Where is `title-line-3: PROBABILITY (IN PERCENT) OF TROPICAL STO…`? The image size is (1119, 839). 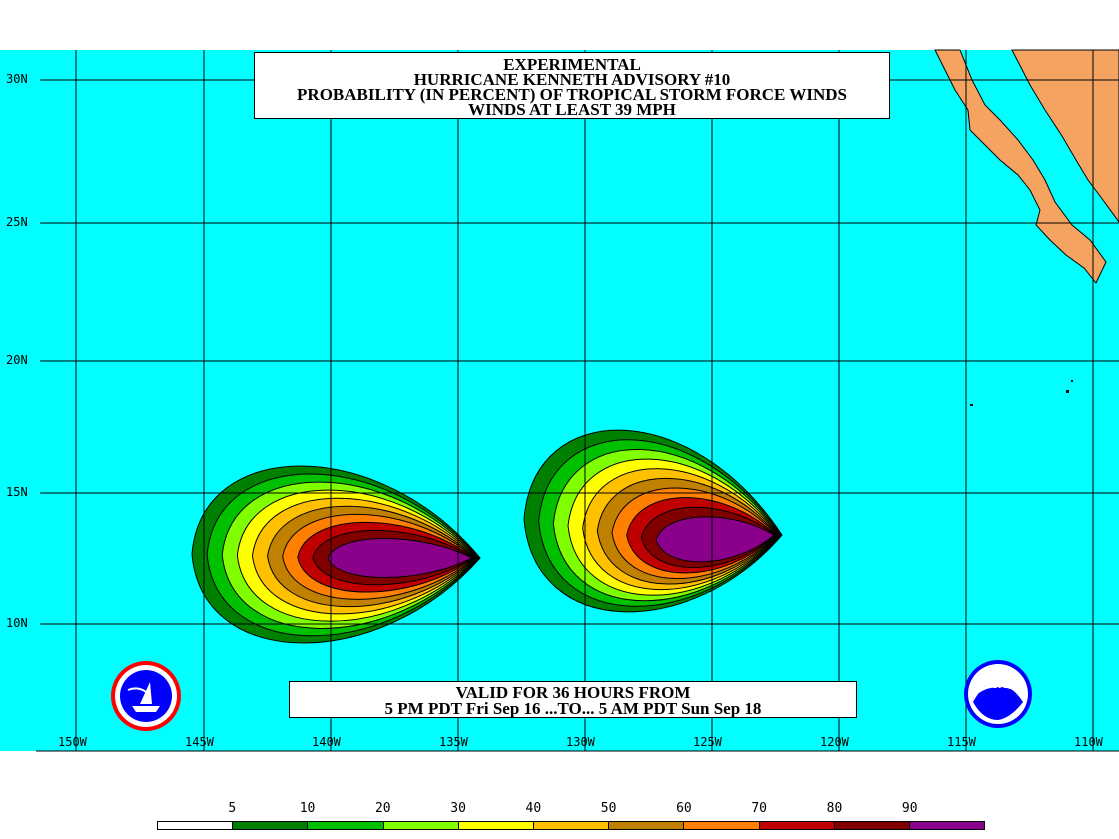 title-line-3: PROBABILITY (IN PERCENT) OF TROPICAL STO… is located at coordinates (572, 94).